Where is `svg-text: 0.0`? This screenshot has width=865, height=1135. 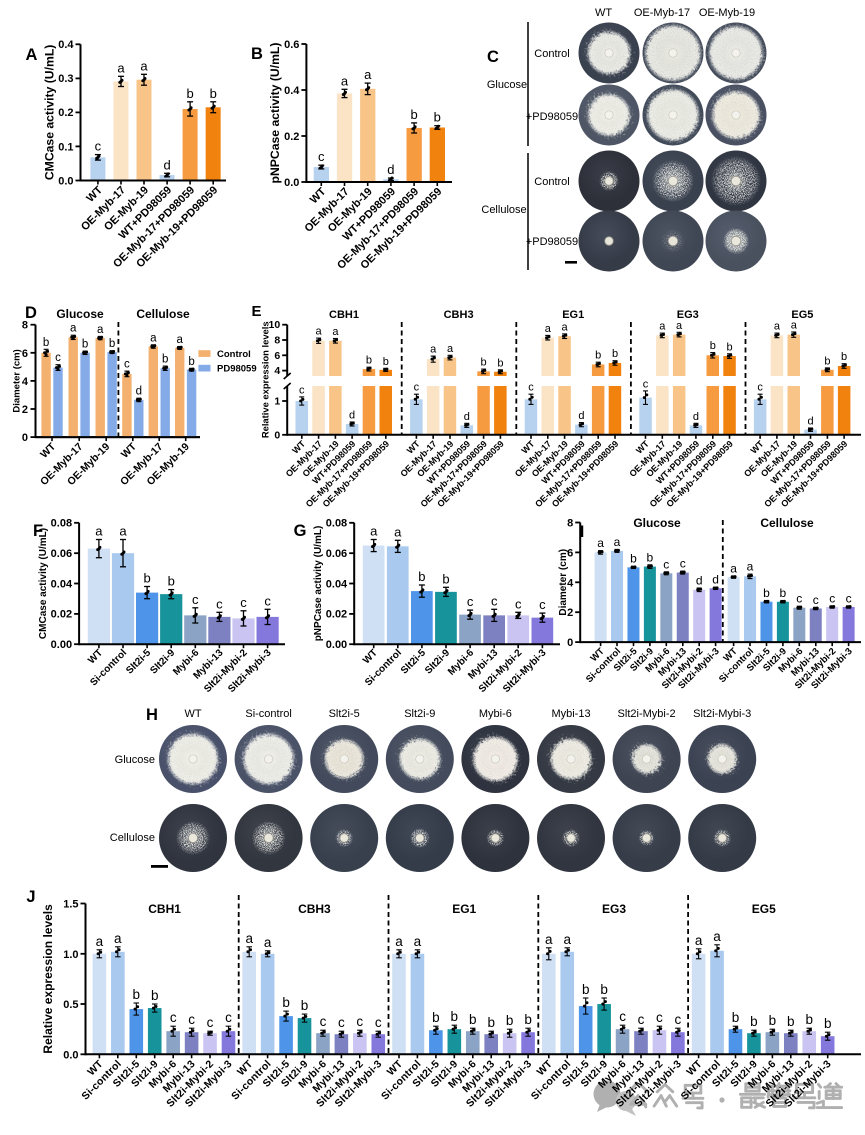
svg-text: 0.0 is located at coordinates (291, 183).